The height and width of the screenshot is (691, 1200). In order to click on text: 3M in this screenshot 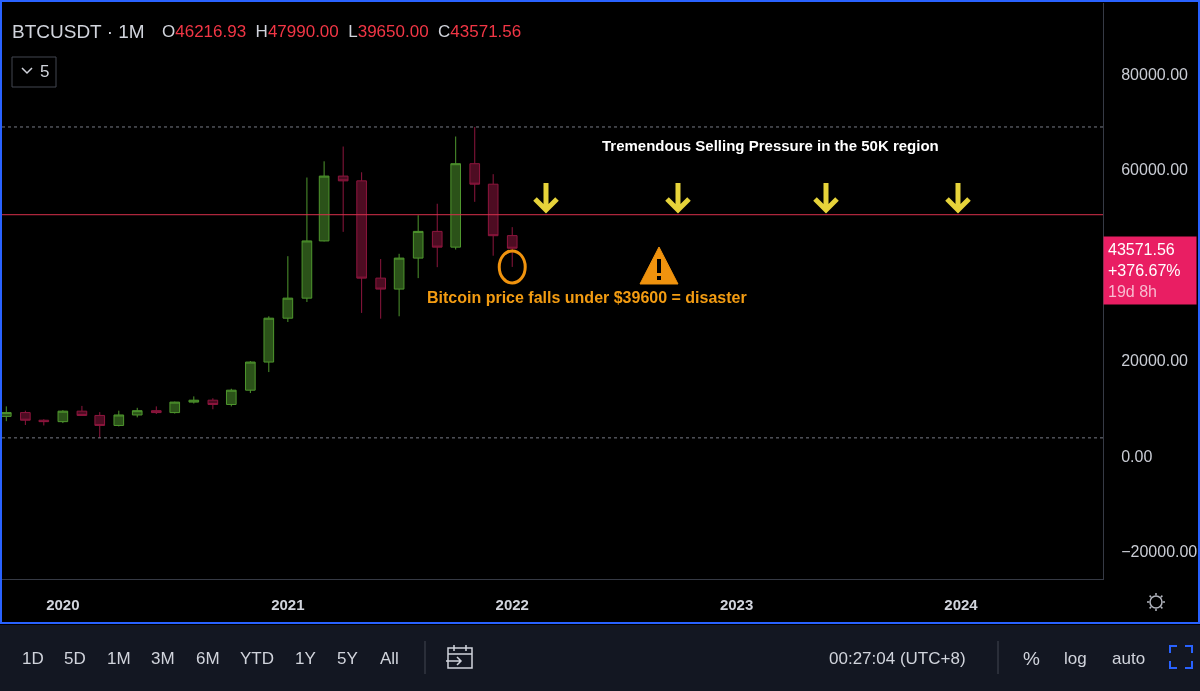, I will do `click(163, 658)`.